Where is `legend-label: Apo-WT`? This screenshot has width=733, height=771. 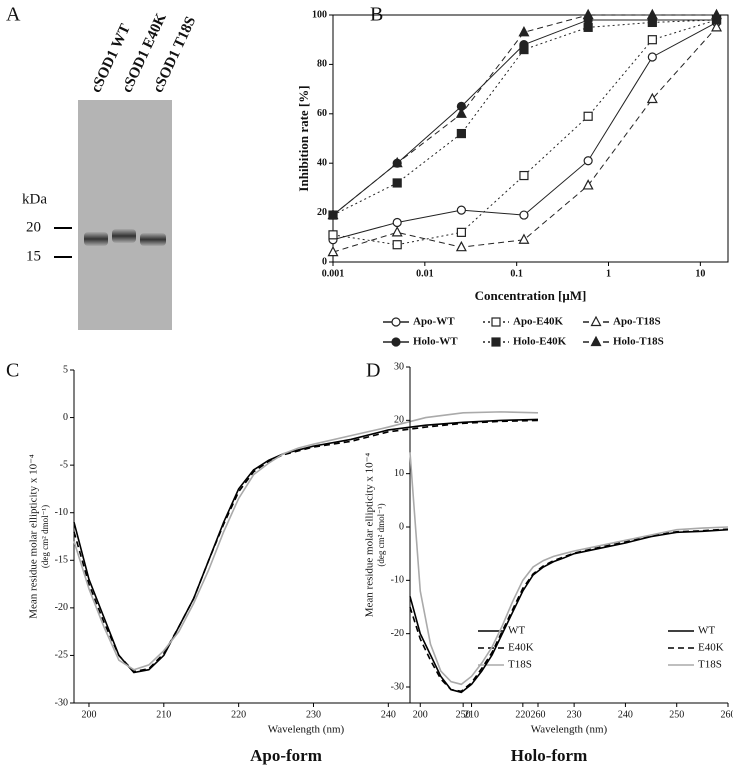
legend-label: Apo-WT is located at coordinates (434, 322).